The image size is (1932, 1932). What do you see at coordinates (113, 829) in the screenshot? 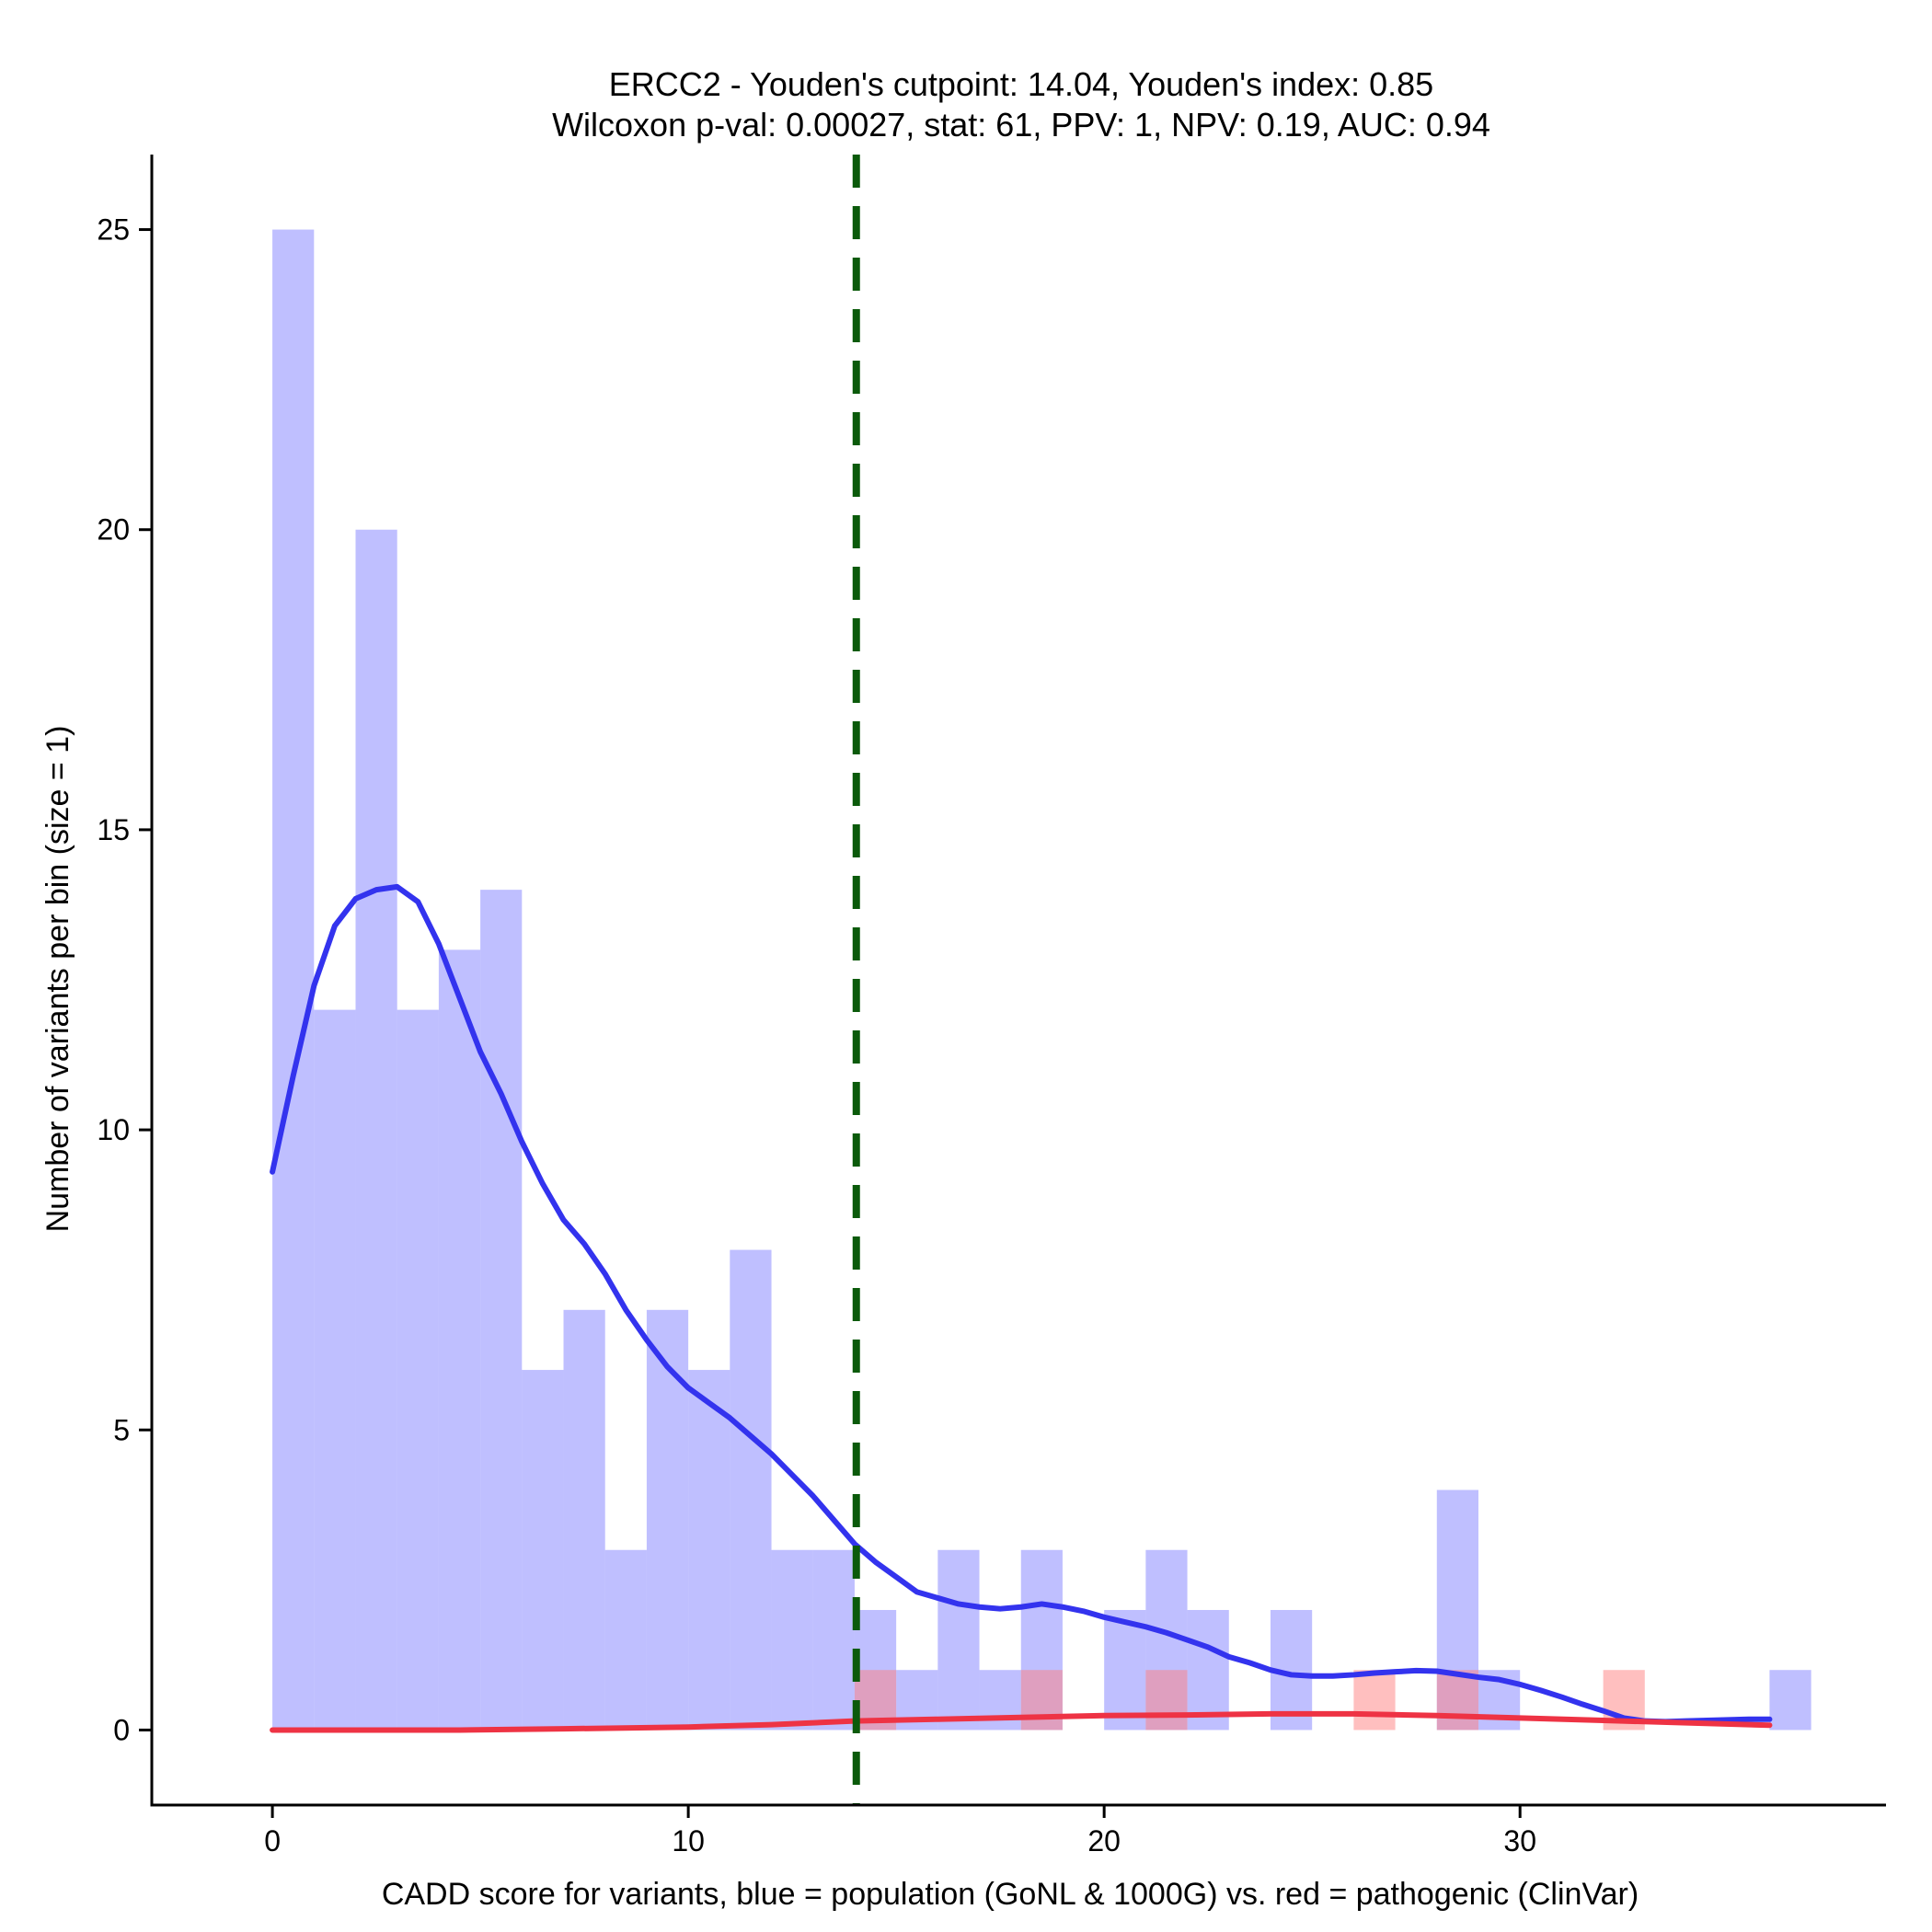
I see `y-tick-label-15: 15` at bounding box center [113, 829].